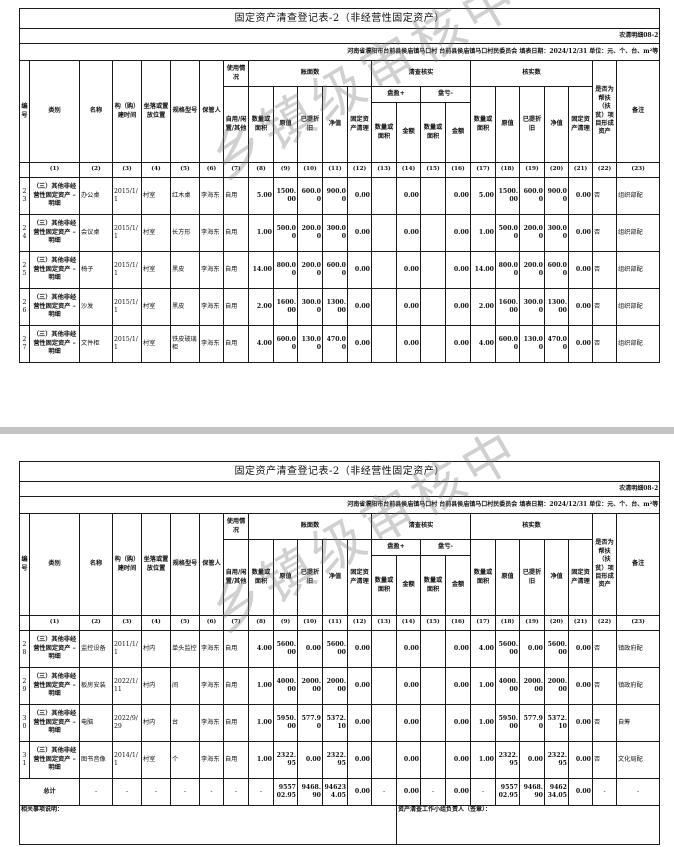 The height and width of the screenshot is (847, 674). What do you see at coordinates (96, 344) in the screenshot?
I see `cell-name: 文件柜` at bounding box center [96, 344].